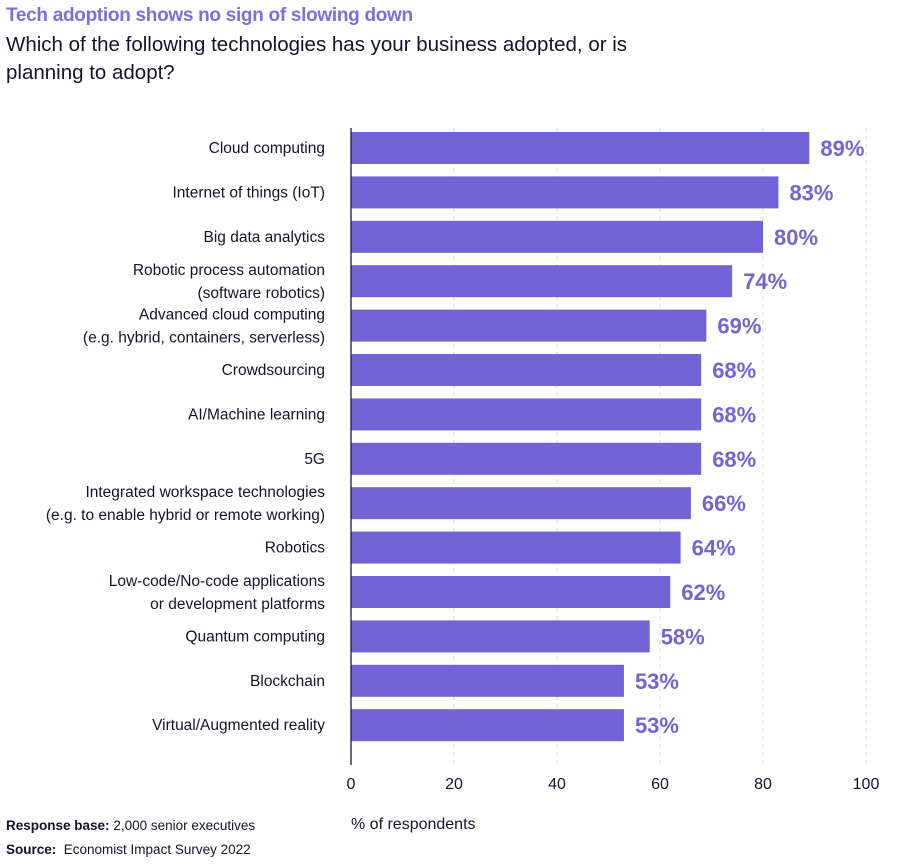 This screenshot has width=900, height=864. I want to click on source-note: Source: Economist Impact Survey 2022, so click(128, 849).